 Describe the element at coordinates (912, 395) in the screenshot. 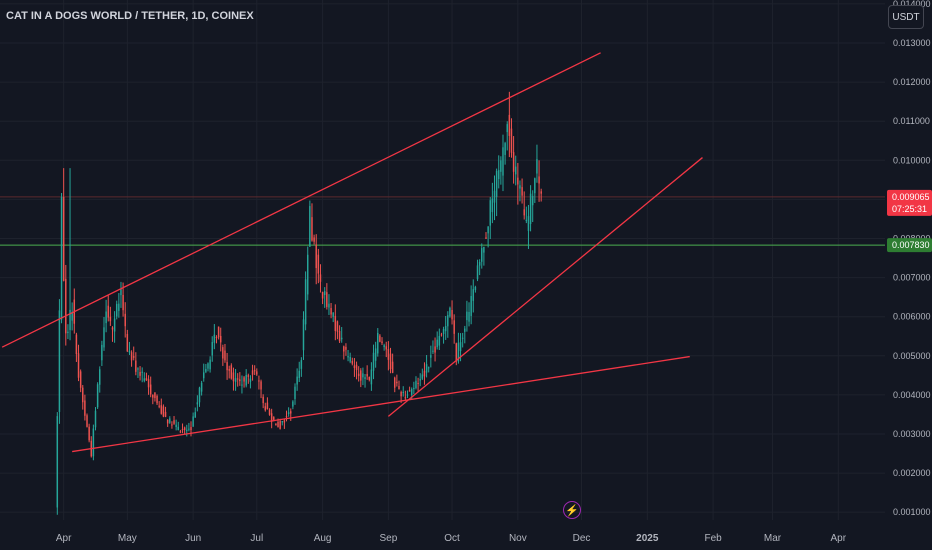

I see `price-tick-label: 0.004000` at that location.